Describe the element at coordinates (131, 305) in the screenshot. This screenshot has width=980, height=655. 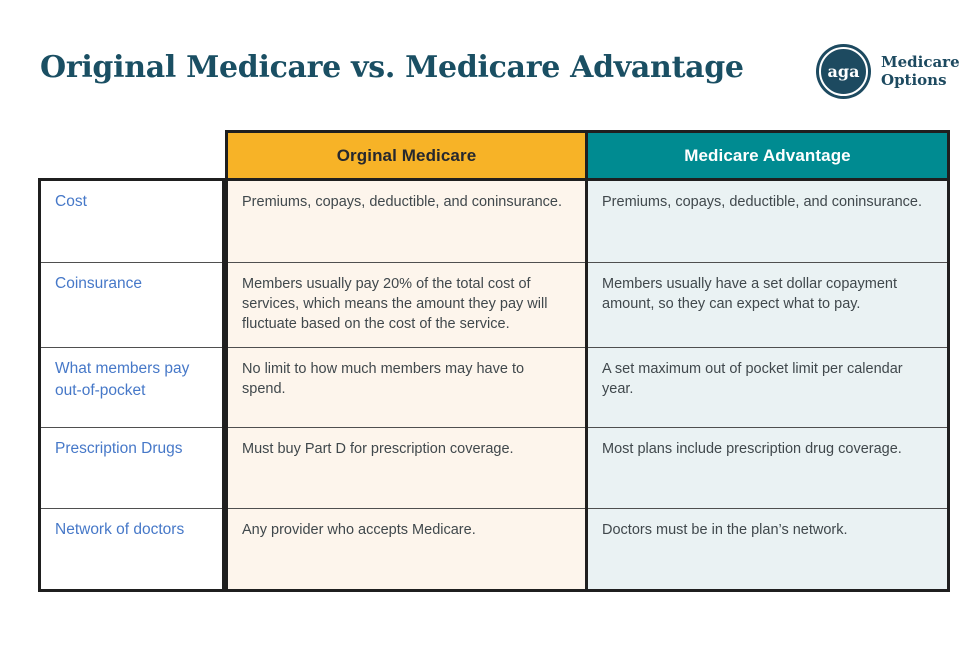
I see `row-label-coinsurance: Coinsurance` at that location.